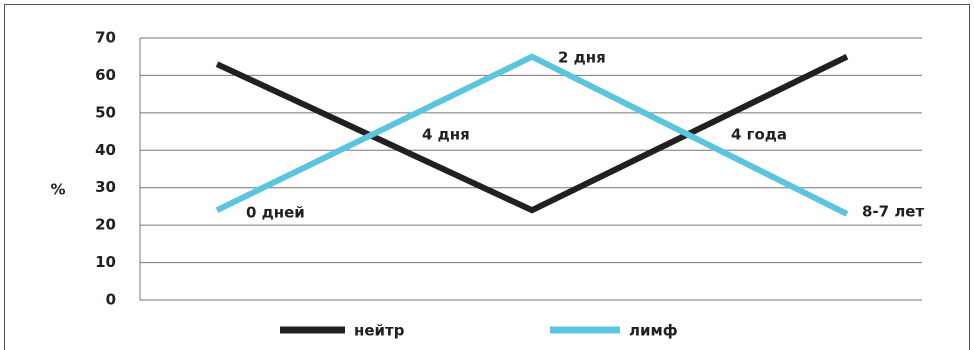 The image size is (974, 350). I want to click on annotation: 8-7 лет, so click(893, 212).